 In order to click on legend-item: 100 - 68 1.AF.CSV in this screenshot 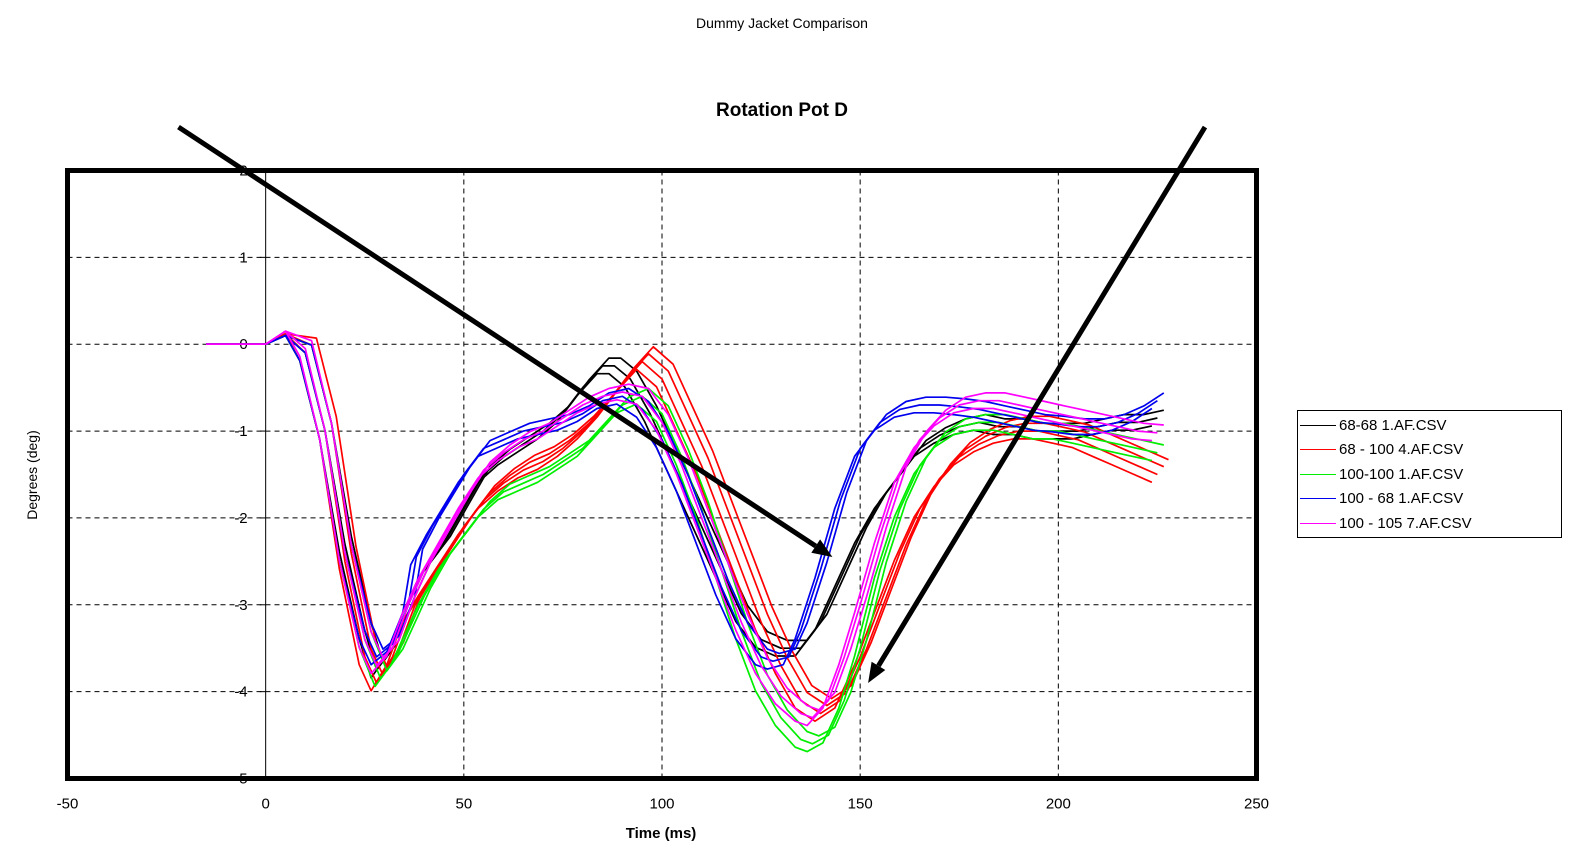, I will do `click(1429, 499)`.